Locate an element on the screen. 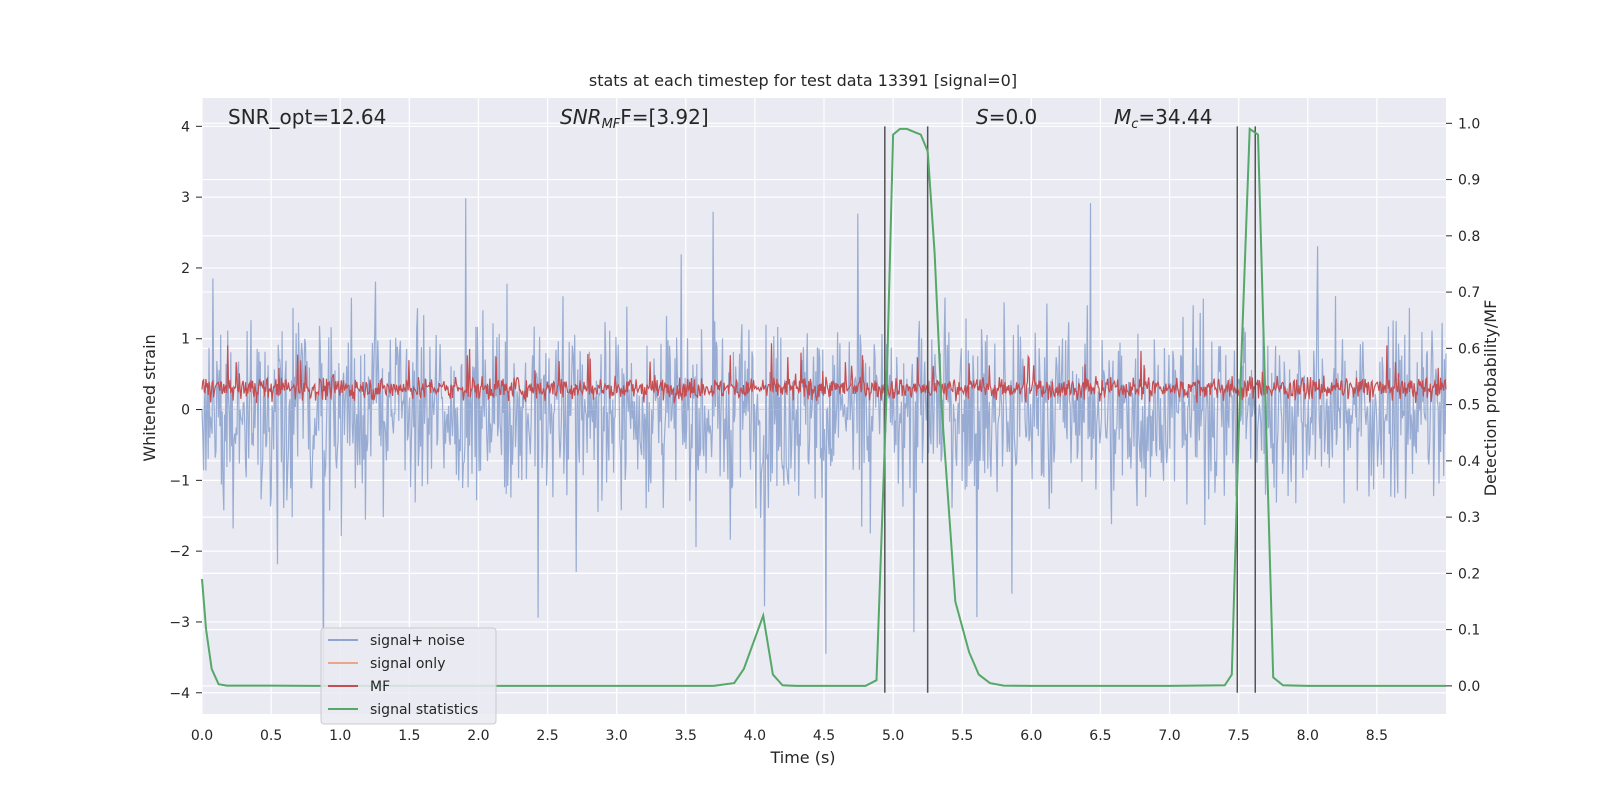 The image size is (1600, 800). x-tick-label: 6.5 is located at coordinates (1100, 736).